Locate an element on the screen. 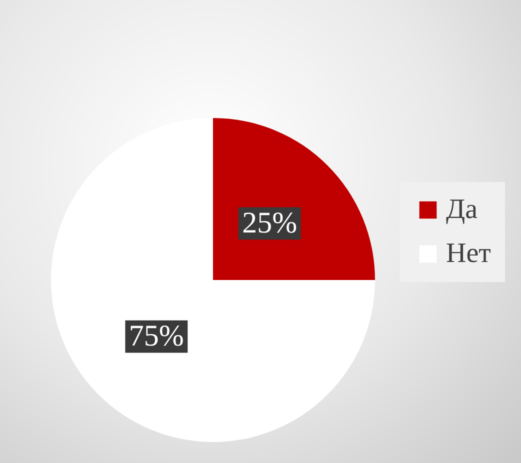 Image resolution: width=521 pixels, height=463 pixels. pie-slice is located at coordinates (294, 199).